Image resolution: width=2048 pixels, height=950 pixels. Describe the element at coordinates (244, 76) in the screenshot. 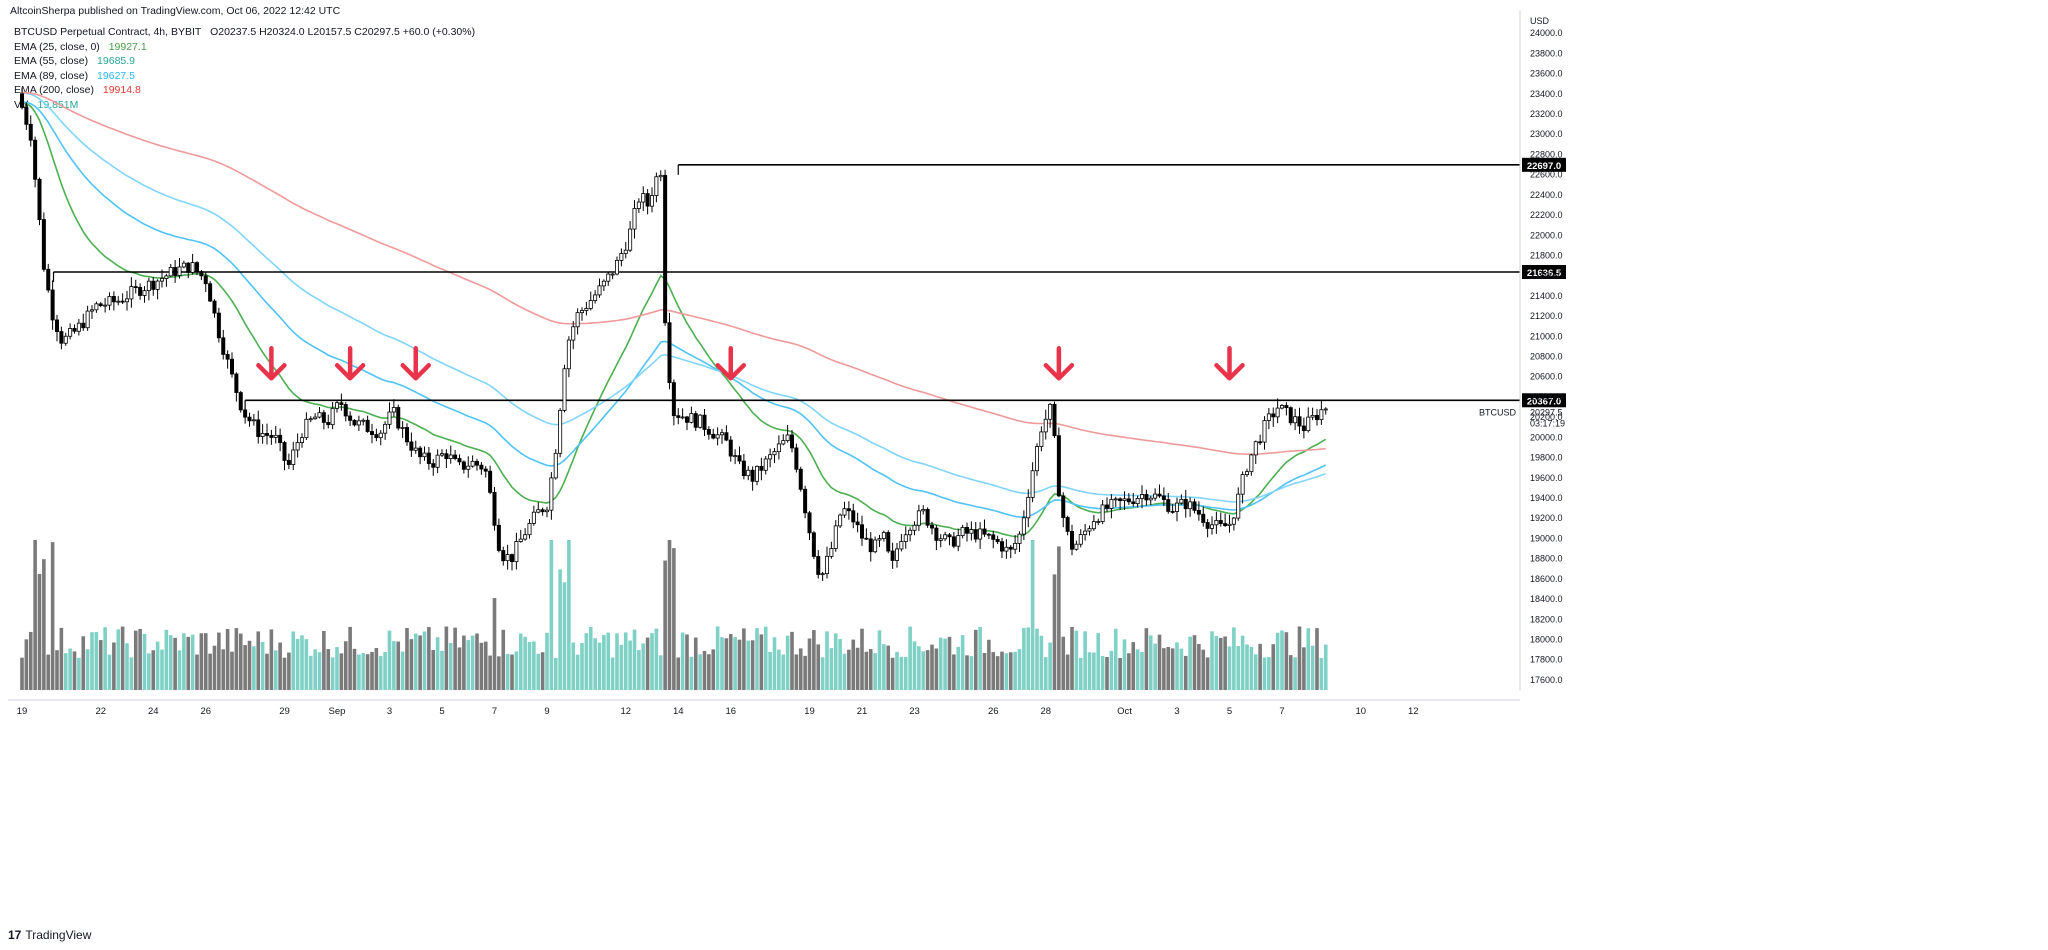

I see `legend-ema89: EMA (89, close) 19627.5` at that location.